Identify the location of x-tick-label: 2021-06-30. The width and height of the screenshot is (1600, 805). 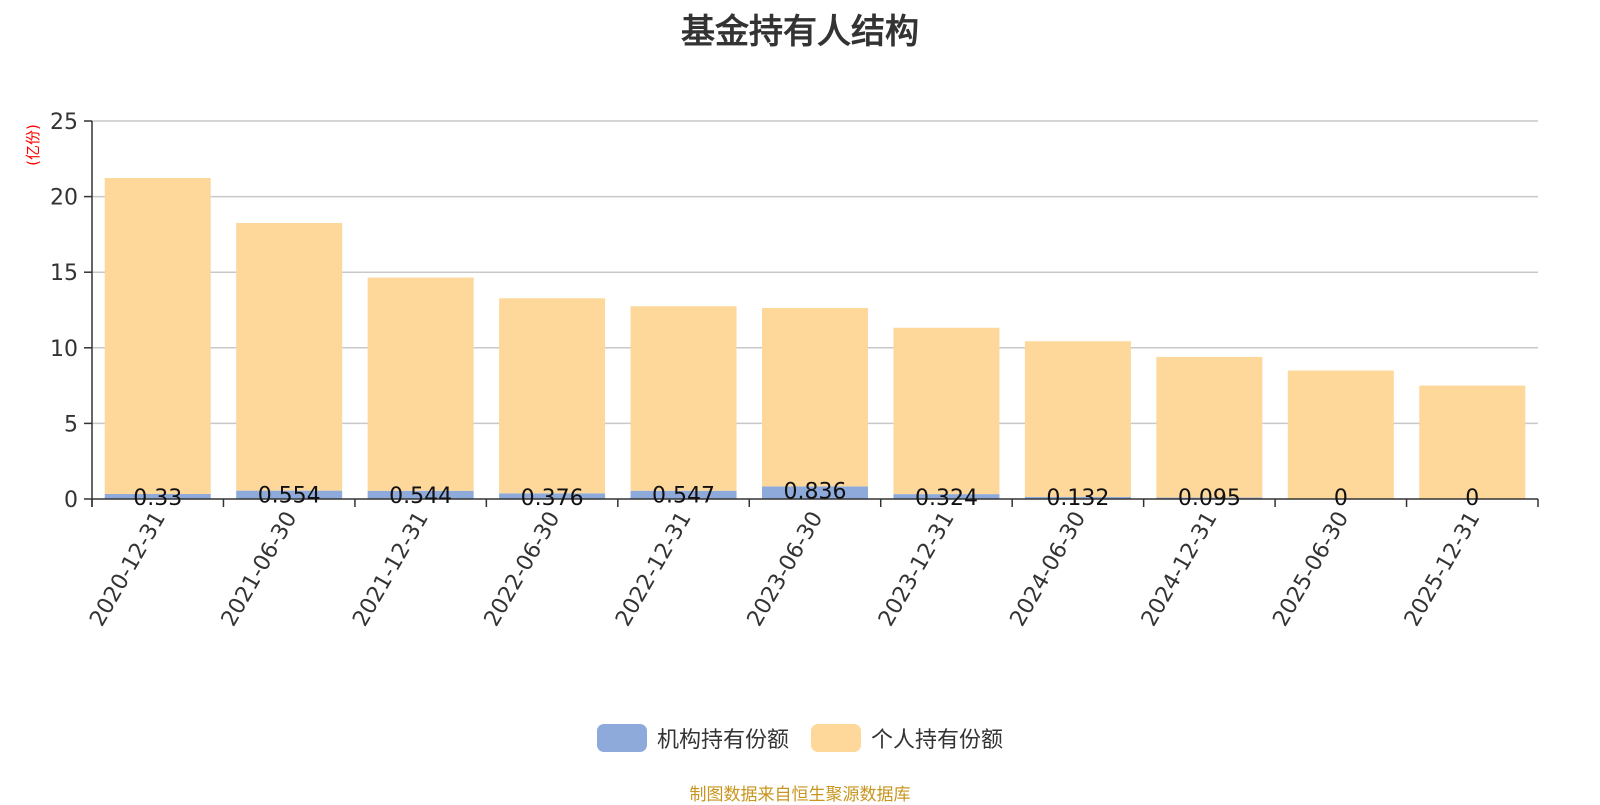
(260, 569).